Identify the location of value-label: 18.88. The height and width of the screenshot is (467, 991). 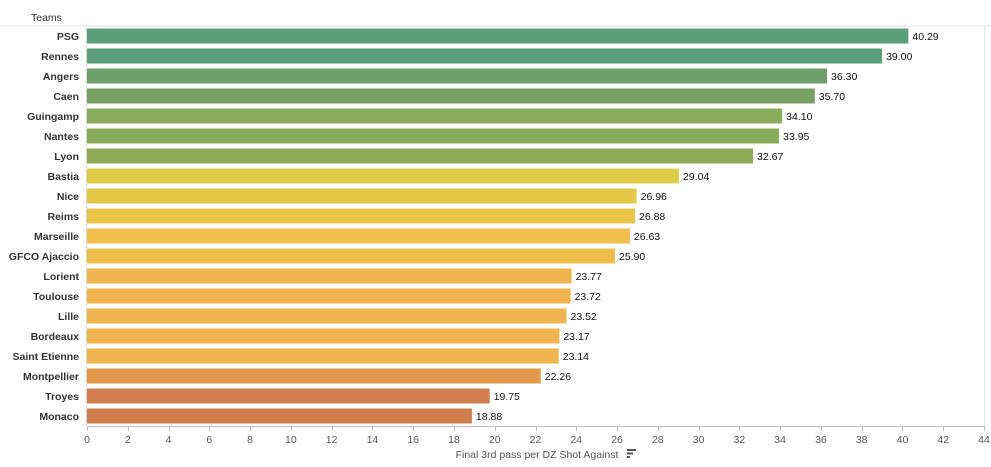
(489, 417).